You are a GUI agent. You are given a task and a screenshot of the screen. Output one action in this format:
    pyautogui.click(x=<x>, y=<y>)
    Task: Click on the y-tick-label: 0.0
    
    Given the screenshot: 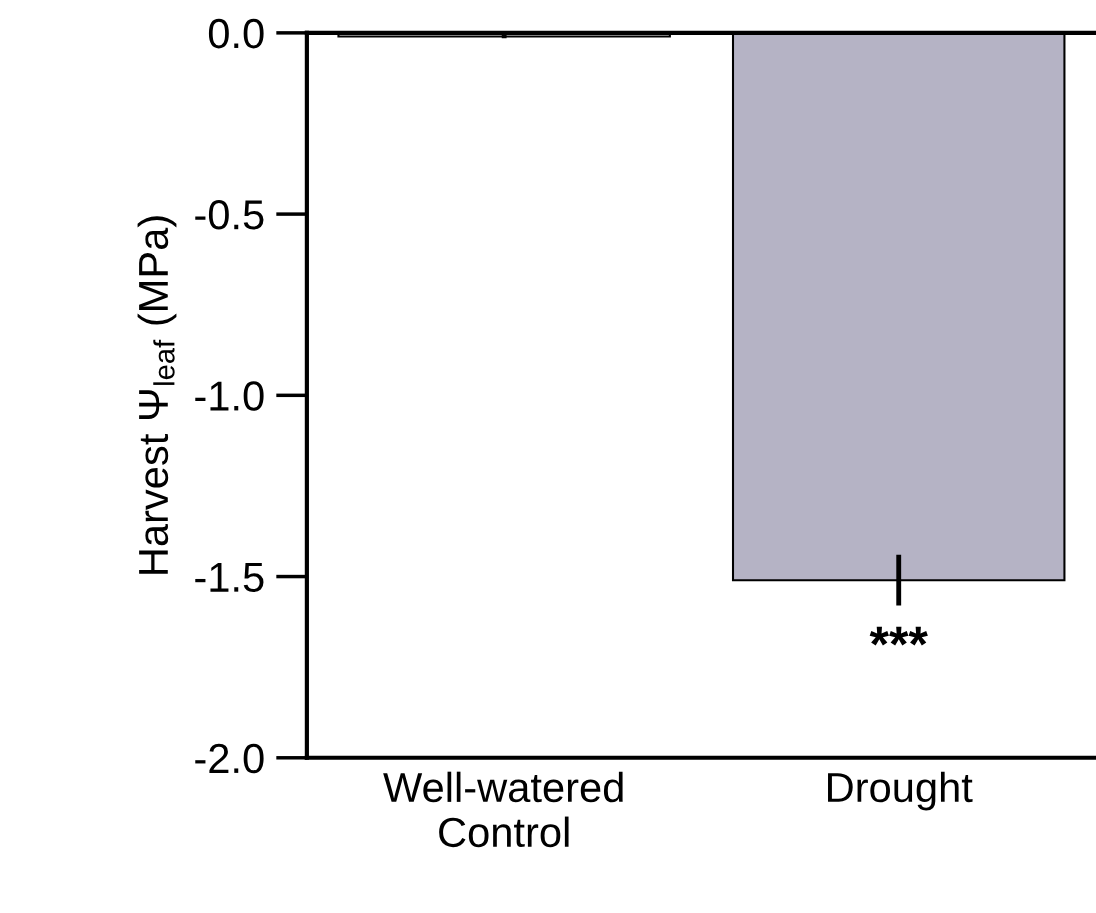 What is the action you would take?
    pyautogui.click(x=236, y=33)
    